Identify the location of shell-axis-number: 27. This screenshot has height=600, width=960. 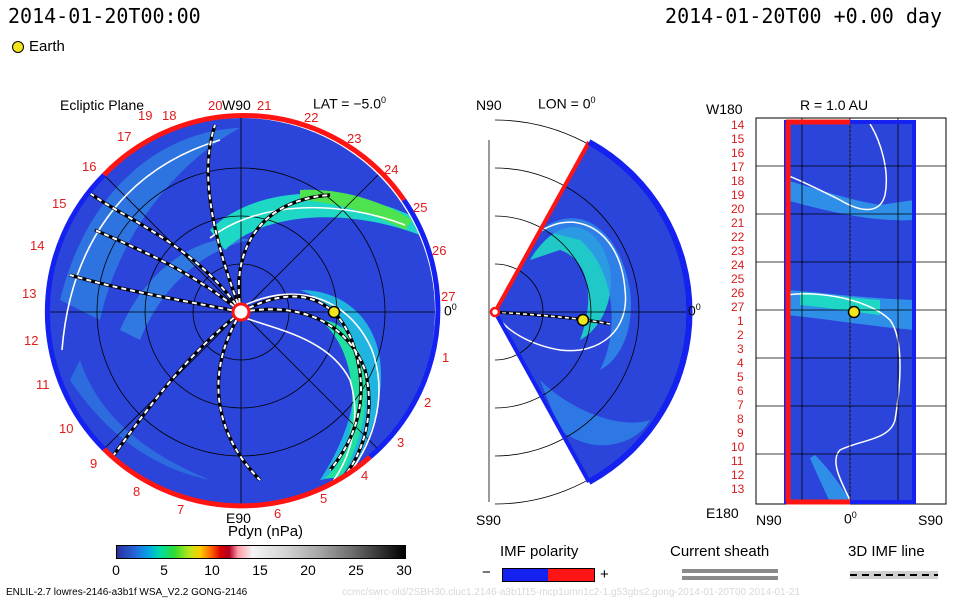
(738, 307).